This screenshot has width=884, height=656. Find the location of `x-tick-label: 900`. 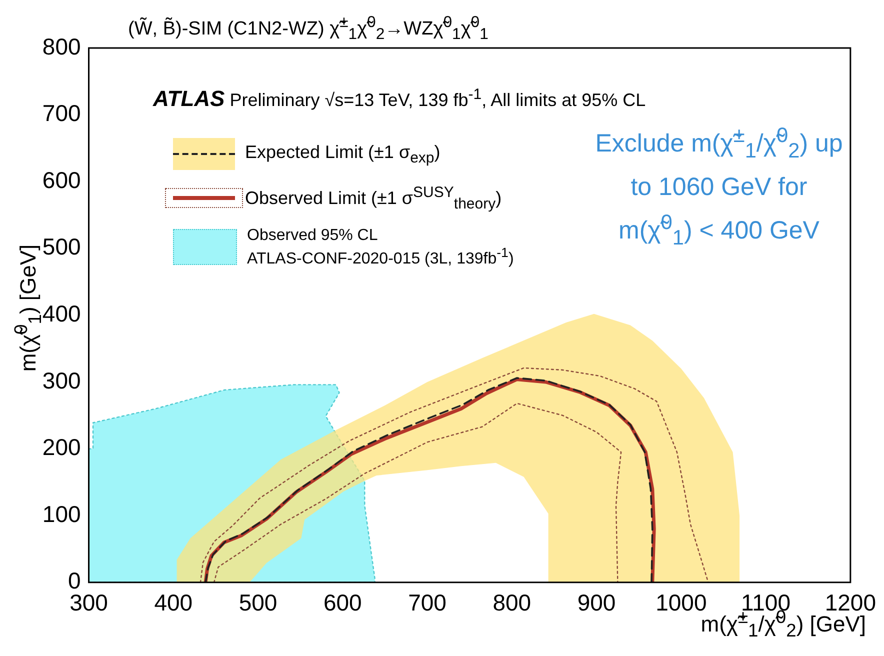

x-tick-label: 900 is located at coordinates (596, 603).